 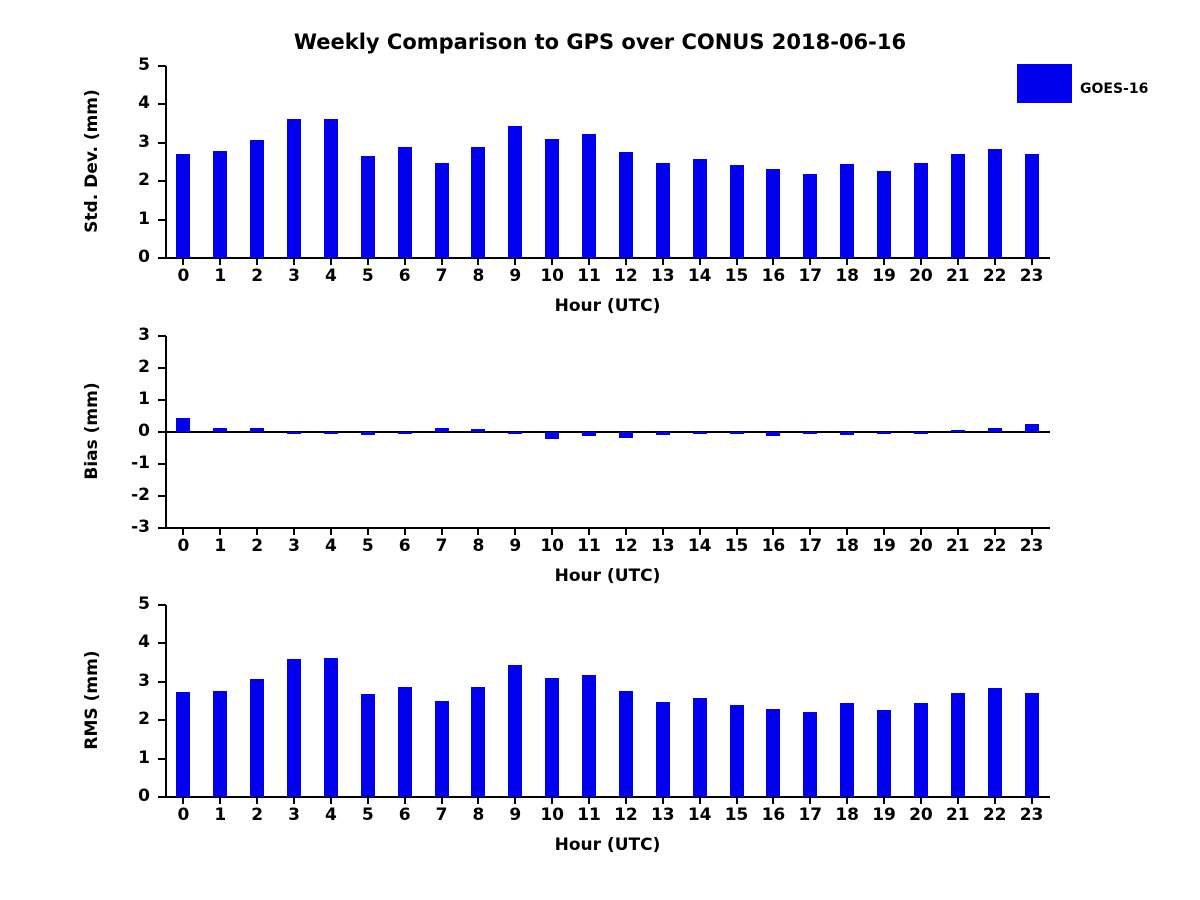 I want to click on x-tick-label: 12, so click(x=626, y=276).